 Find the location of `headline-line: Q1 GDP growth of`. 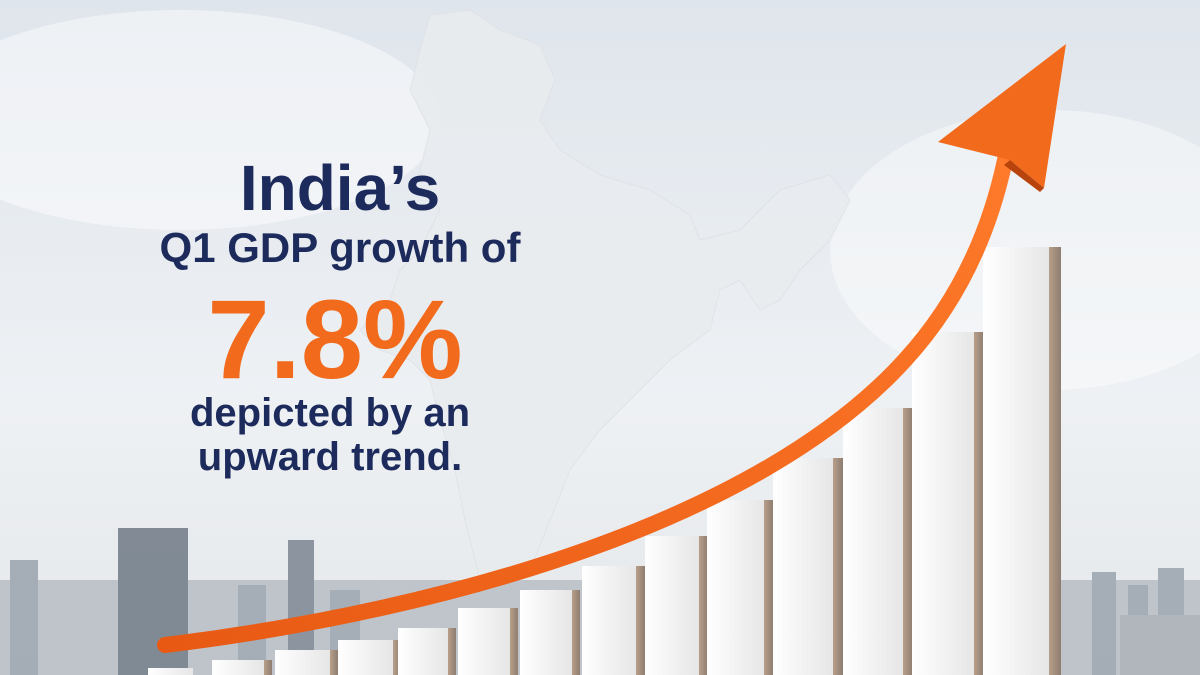

headline-line: Q1 GDP growth of is located at coordinates (341, 247).